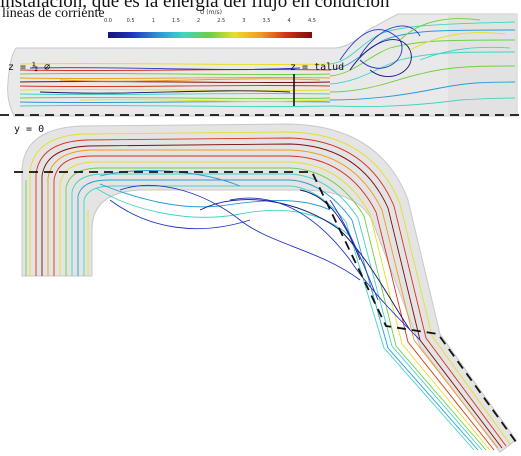 The height and width of the screenshot is (456, 521). Describe the element at coordinates (29, 67) in the screenshot. I see `label-z-half: z = ½ ⌀` at that location.